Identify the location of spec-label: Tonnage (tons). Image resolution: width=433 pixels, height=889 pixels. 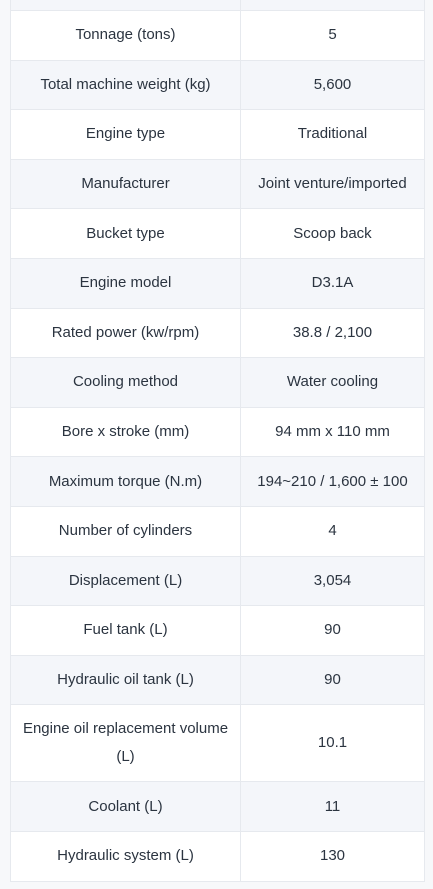
(125, 35).